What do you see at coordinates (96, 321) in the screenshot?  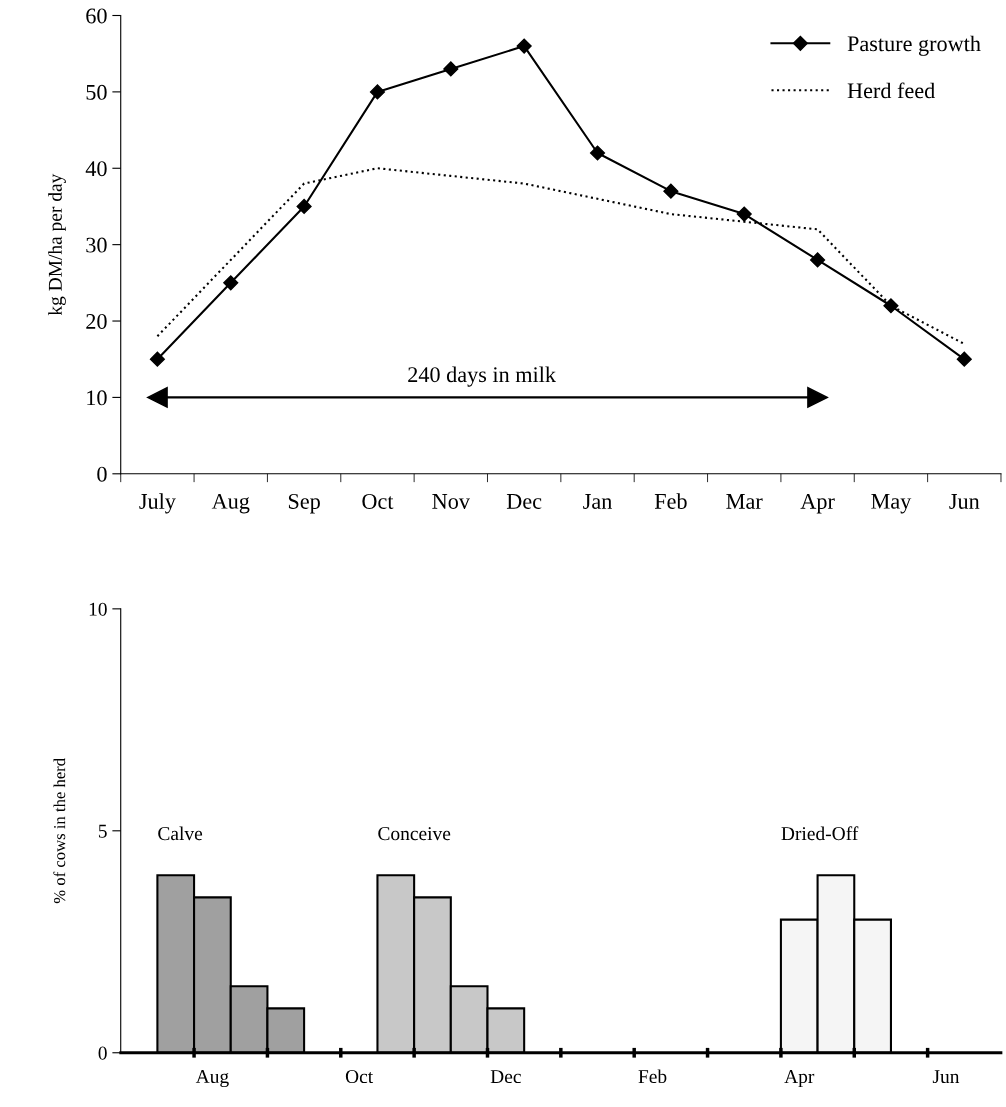 I see `y-tick-label: 20` at bounding box center [96, 321].